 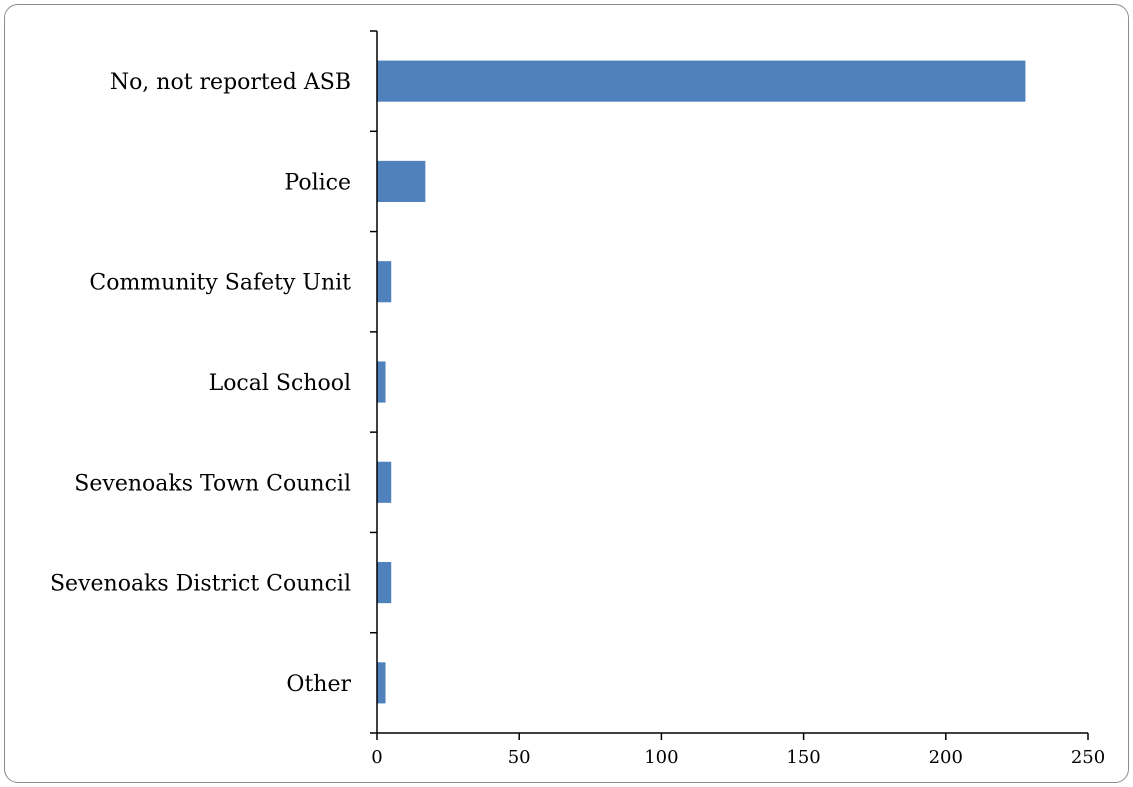 I want to click on x-tick-label: 0, so click(x=376, y=757).